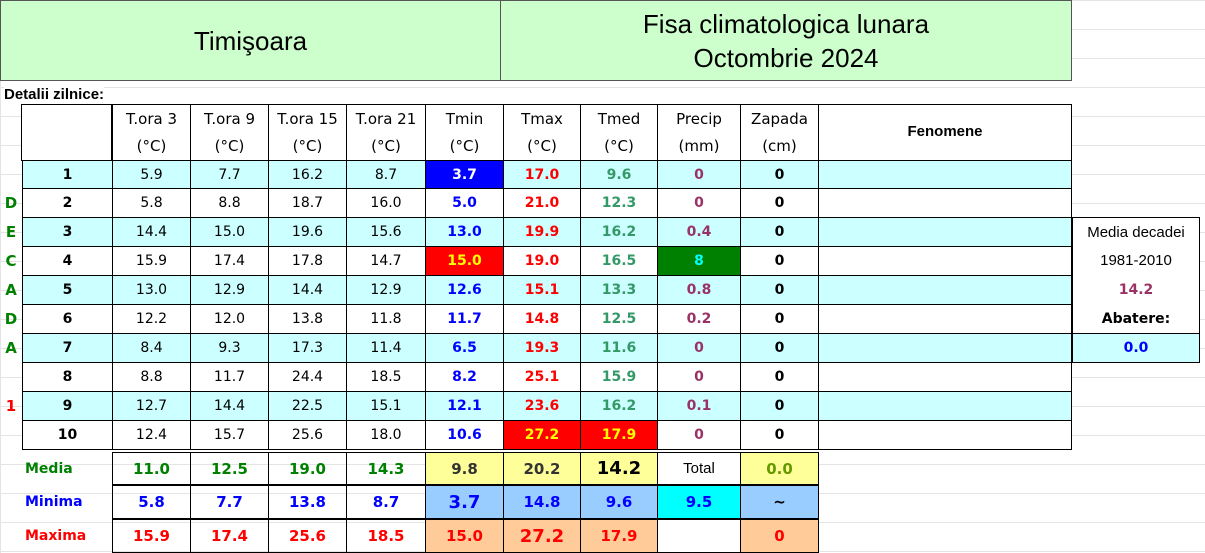 The height and width of the screenshot is (553, 1205). Describe the element at coordinates (307, 319) in the screenshot. I see `value-cell: 13.8` at that location.